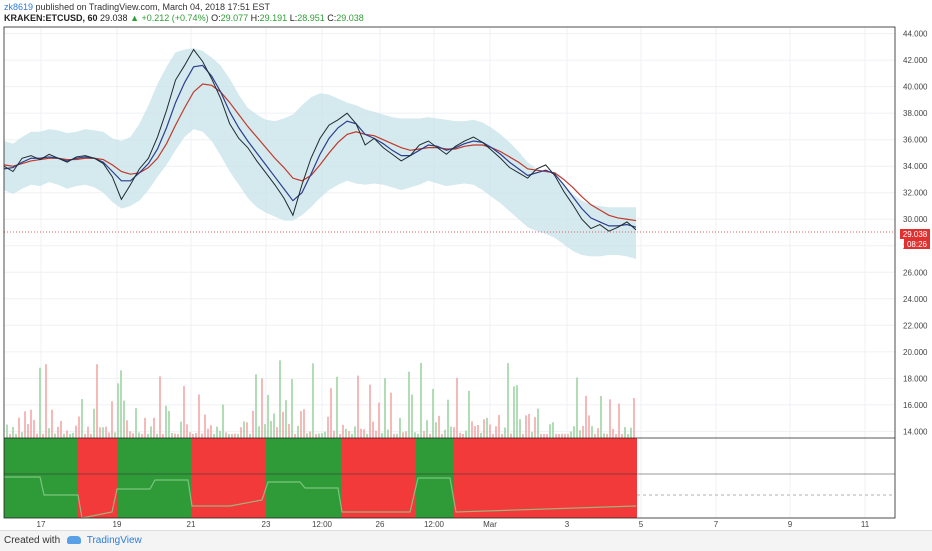 The height and width of the screenshot is (551, 932). I want to click on symbol-name: KRAKEN:ETCUSD, 60, so click(51, 18).